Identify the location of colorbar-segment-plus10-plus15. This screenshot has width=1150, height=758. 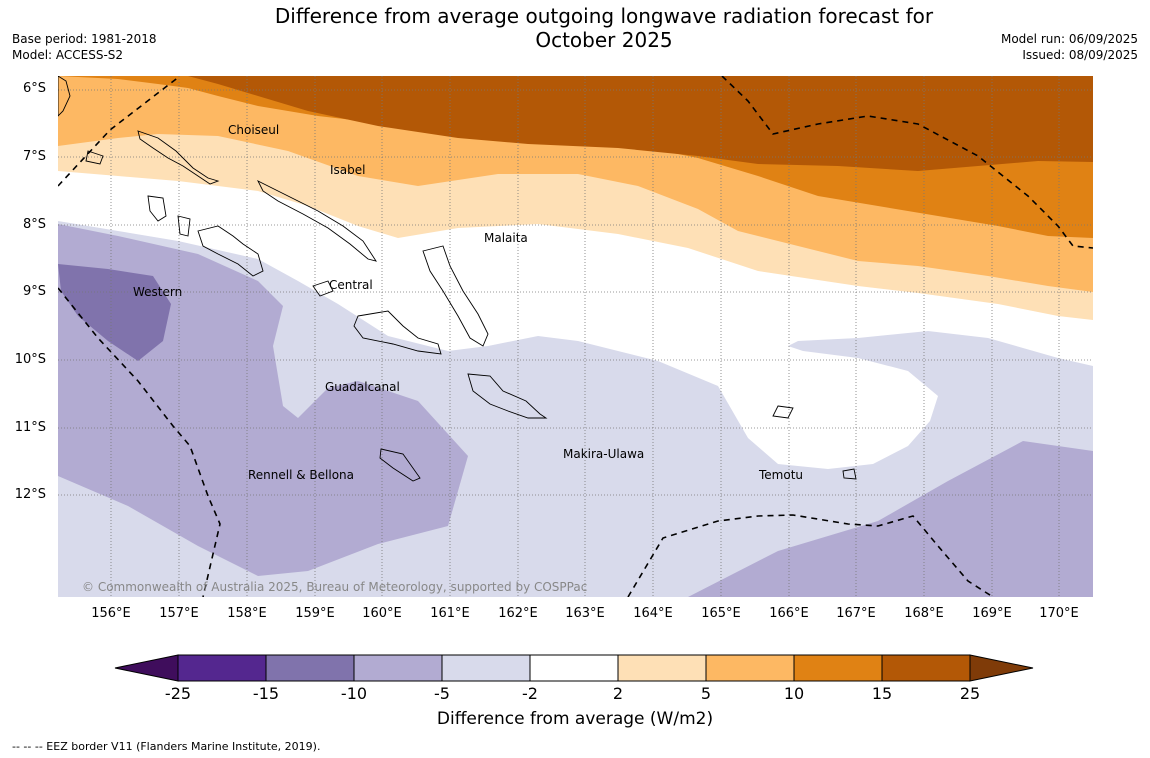
(838, 668).